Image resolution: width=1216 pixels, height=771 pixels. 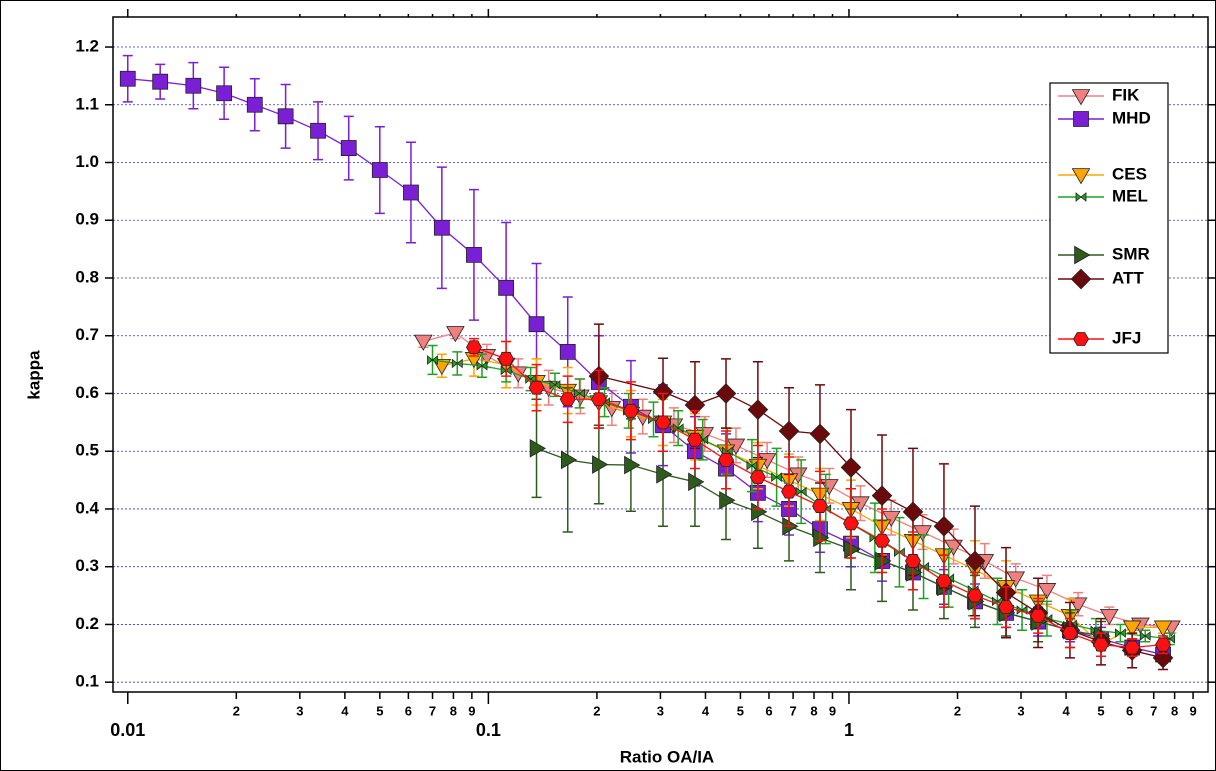 I want to click on y-tick-label: 0.7, so click(x=87, y=334).